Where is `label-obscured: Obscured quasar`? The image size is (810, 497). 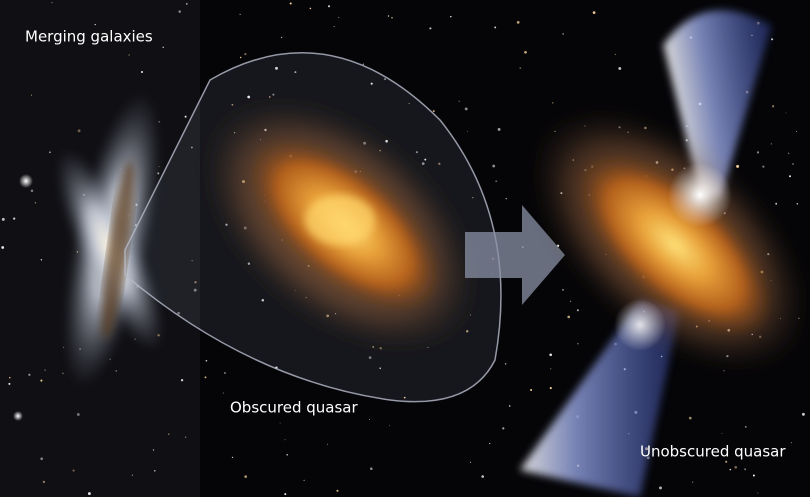
label-obscured: Obscured quasar is located at coordinates (294, 408).